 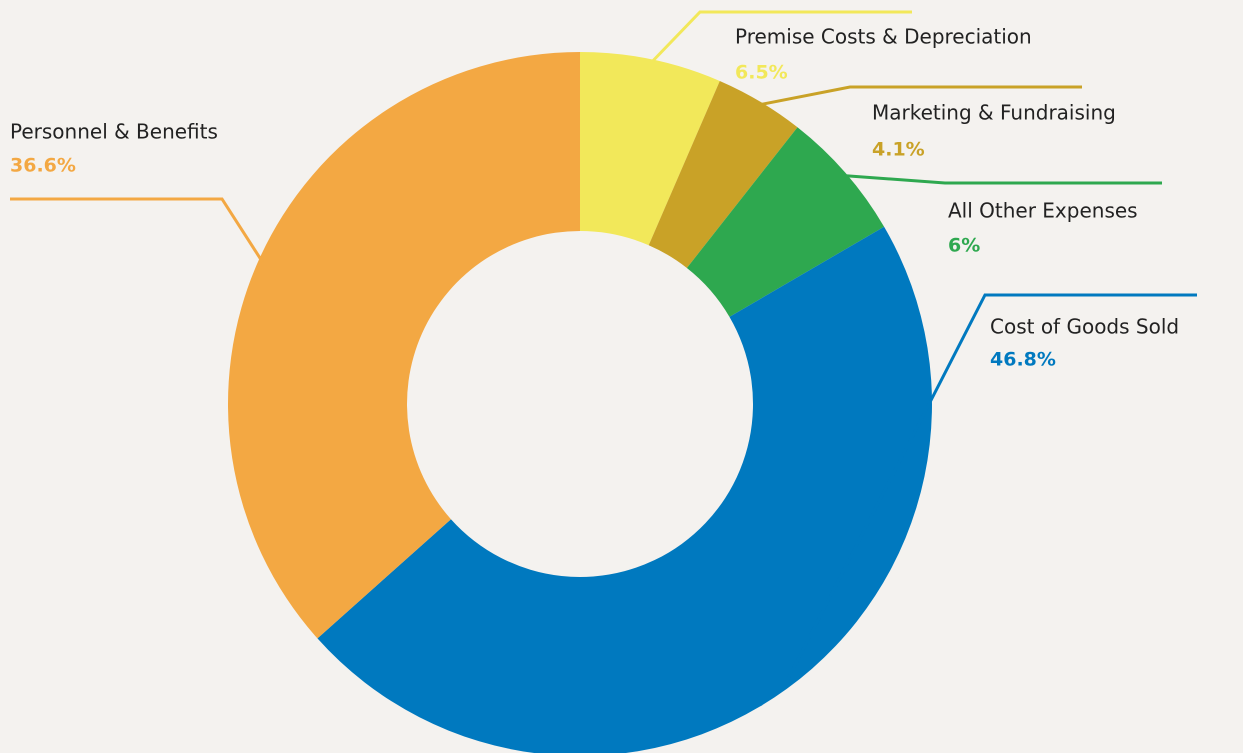 What do you see at coordinates (994, 113) in the screenshot?
I see `category-label: Marketing & Fundraising` at bounding box center [994, 113].